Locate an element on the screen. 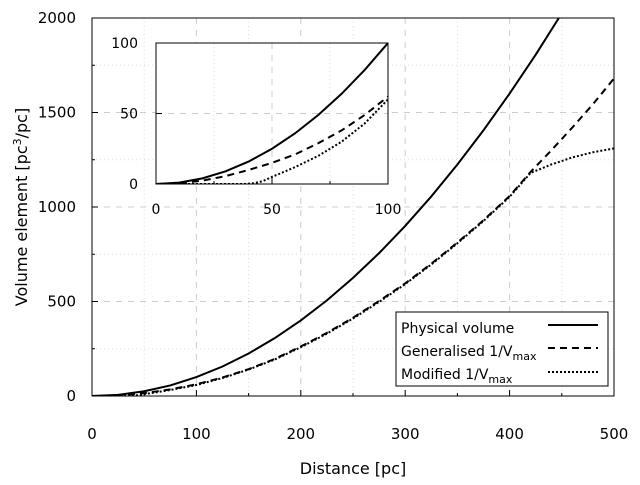 The width and height of the screenshot is (640, 485). inset-y-tick-label: 100 is located at coordinates (124, 44).